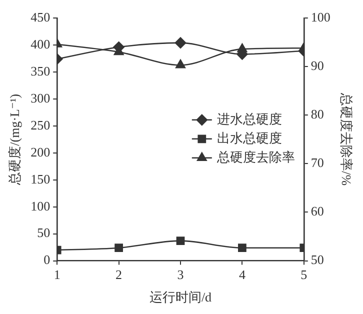 The height and width of the screenshot is (314, 363). Describe the element at coordinates (57, 274) in the screenshot. I see `x-tick-label: 1` at that location.